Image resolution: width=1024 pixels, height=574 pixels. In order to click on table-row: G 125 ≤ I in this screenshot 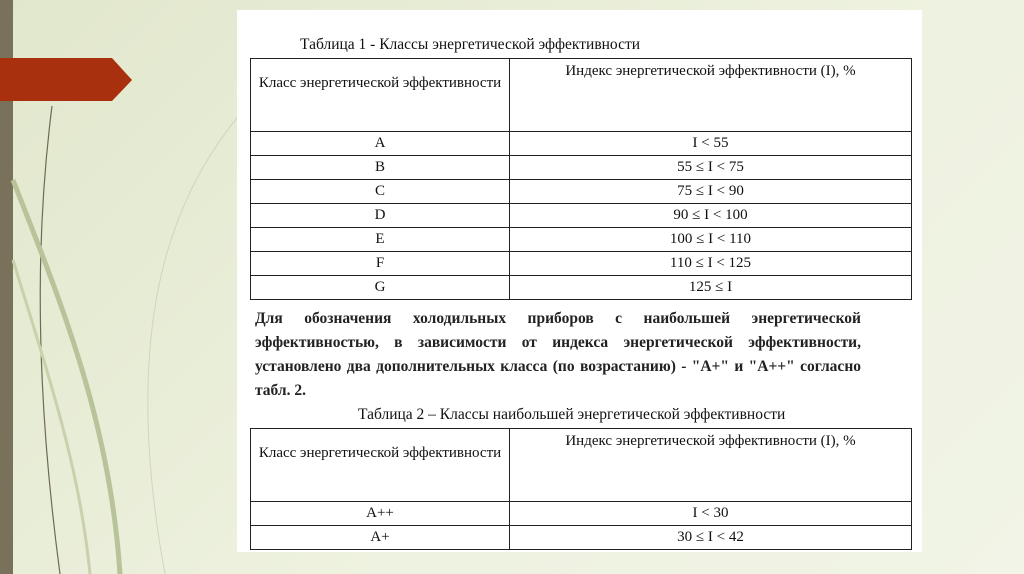, I will do `click(581, 287)`.